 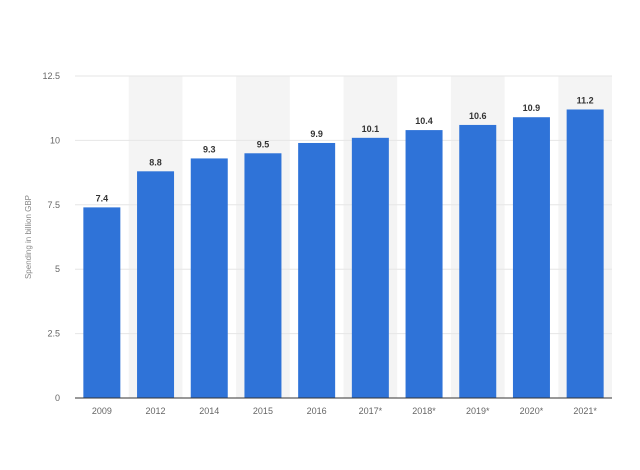 What do you see at coordinates (155, 162) in the screenshot?
I see `data-label: 8.8` at bounding box center [155, 162].